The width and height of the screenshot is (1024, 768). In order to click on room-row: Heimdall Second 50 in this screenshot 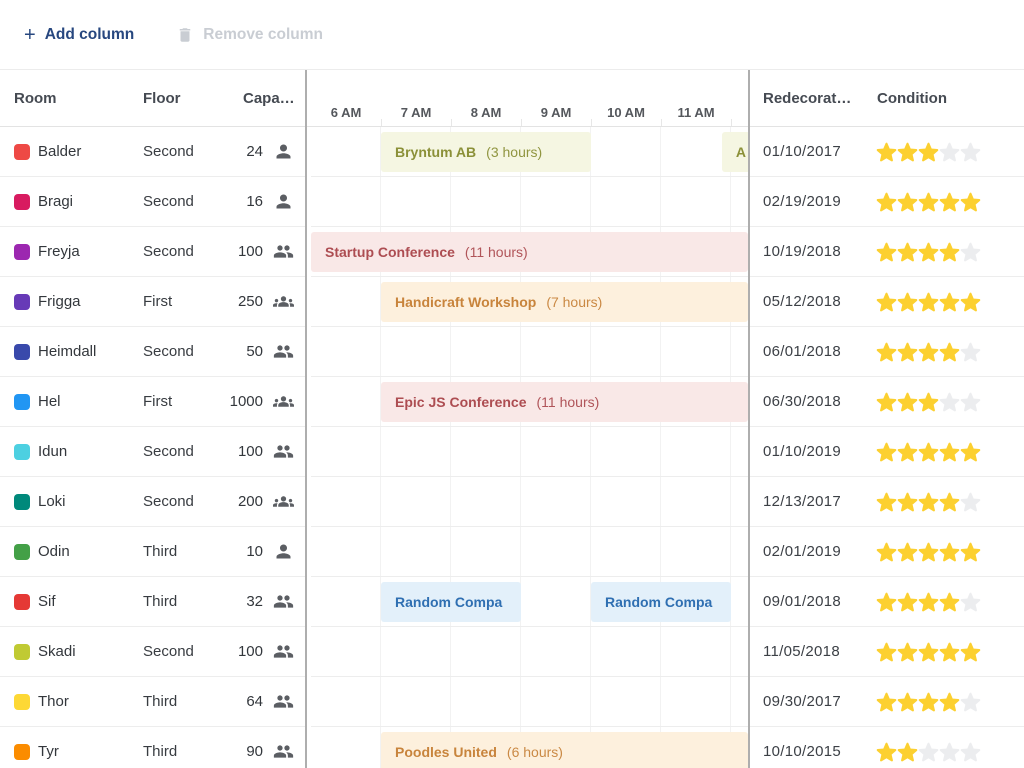, I will do `click(152, 352)`.